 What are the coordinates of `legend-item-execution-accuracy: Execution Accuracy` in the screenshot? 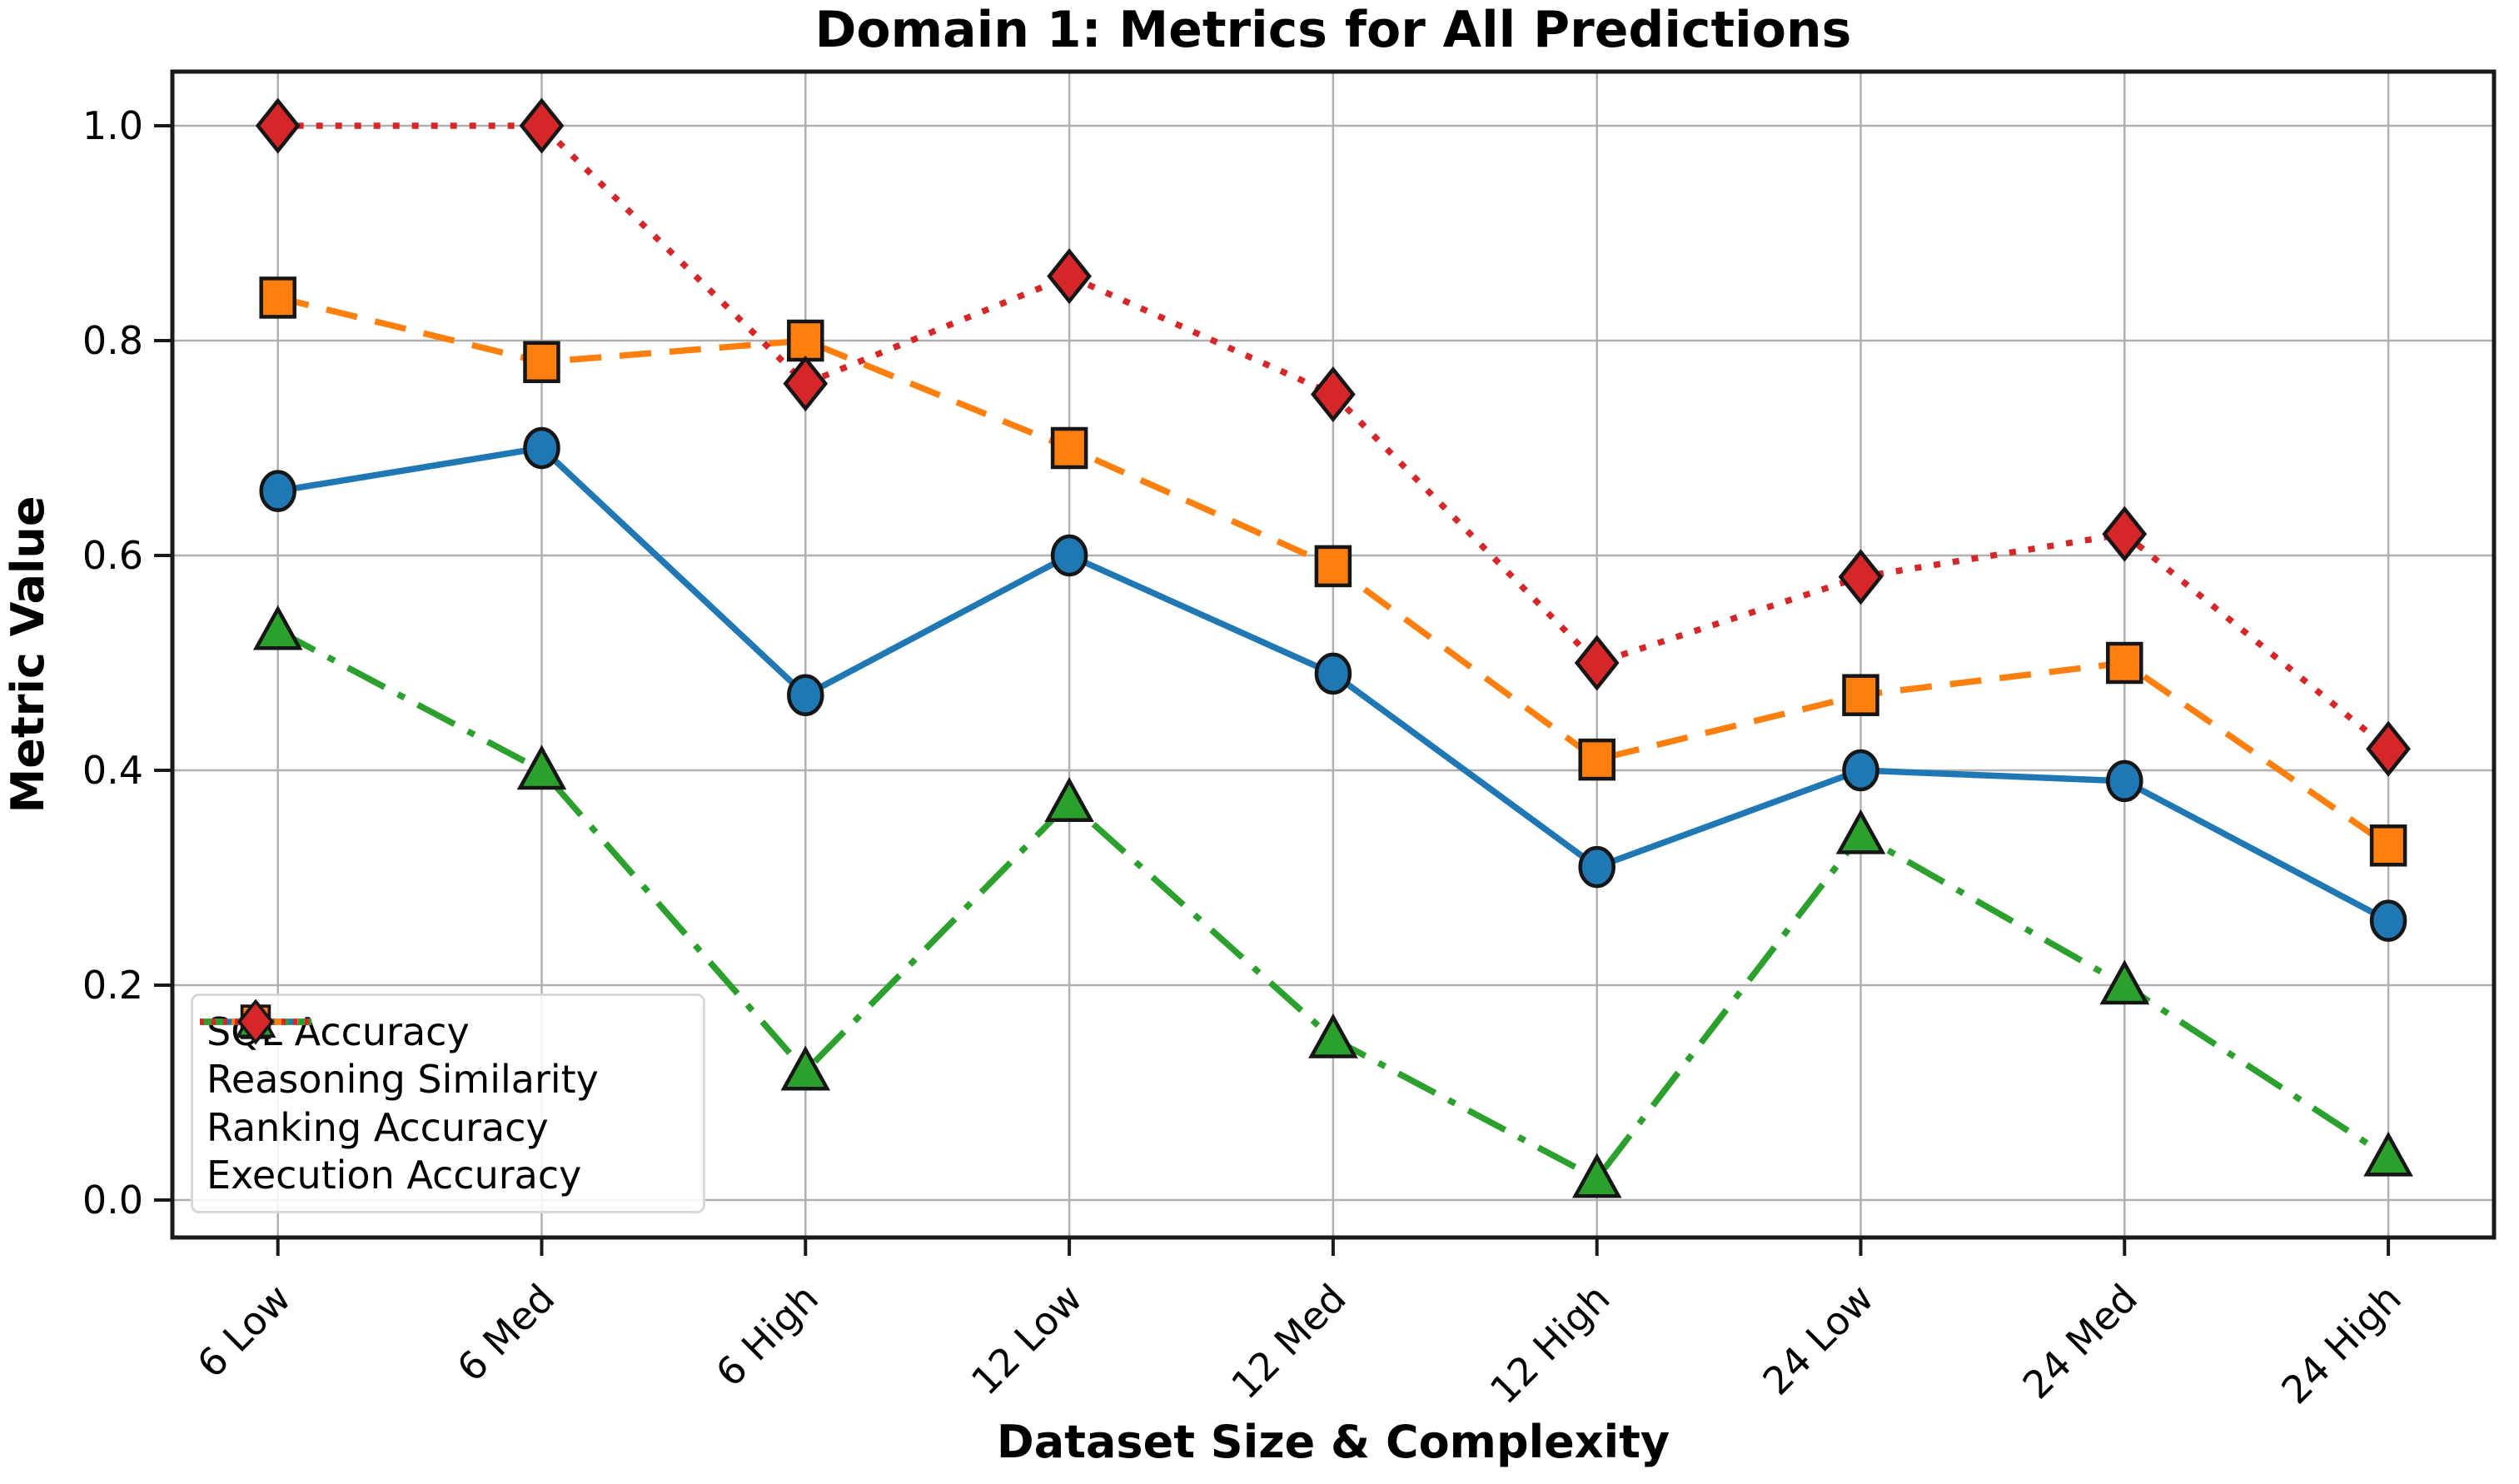 It's located at (445, 1098).